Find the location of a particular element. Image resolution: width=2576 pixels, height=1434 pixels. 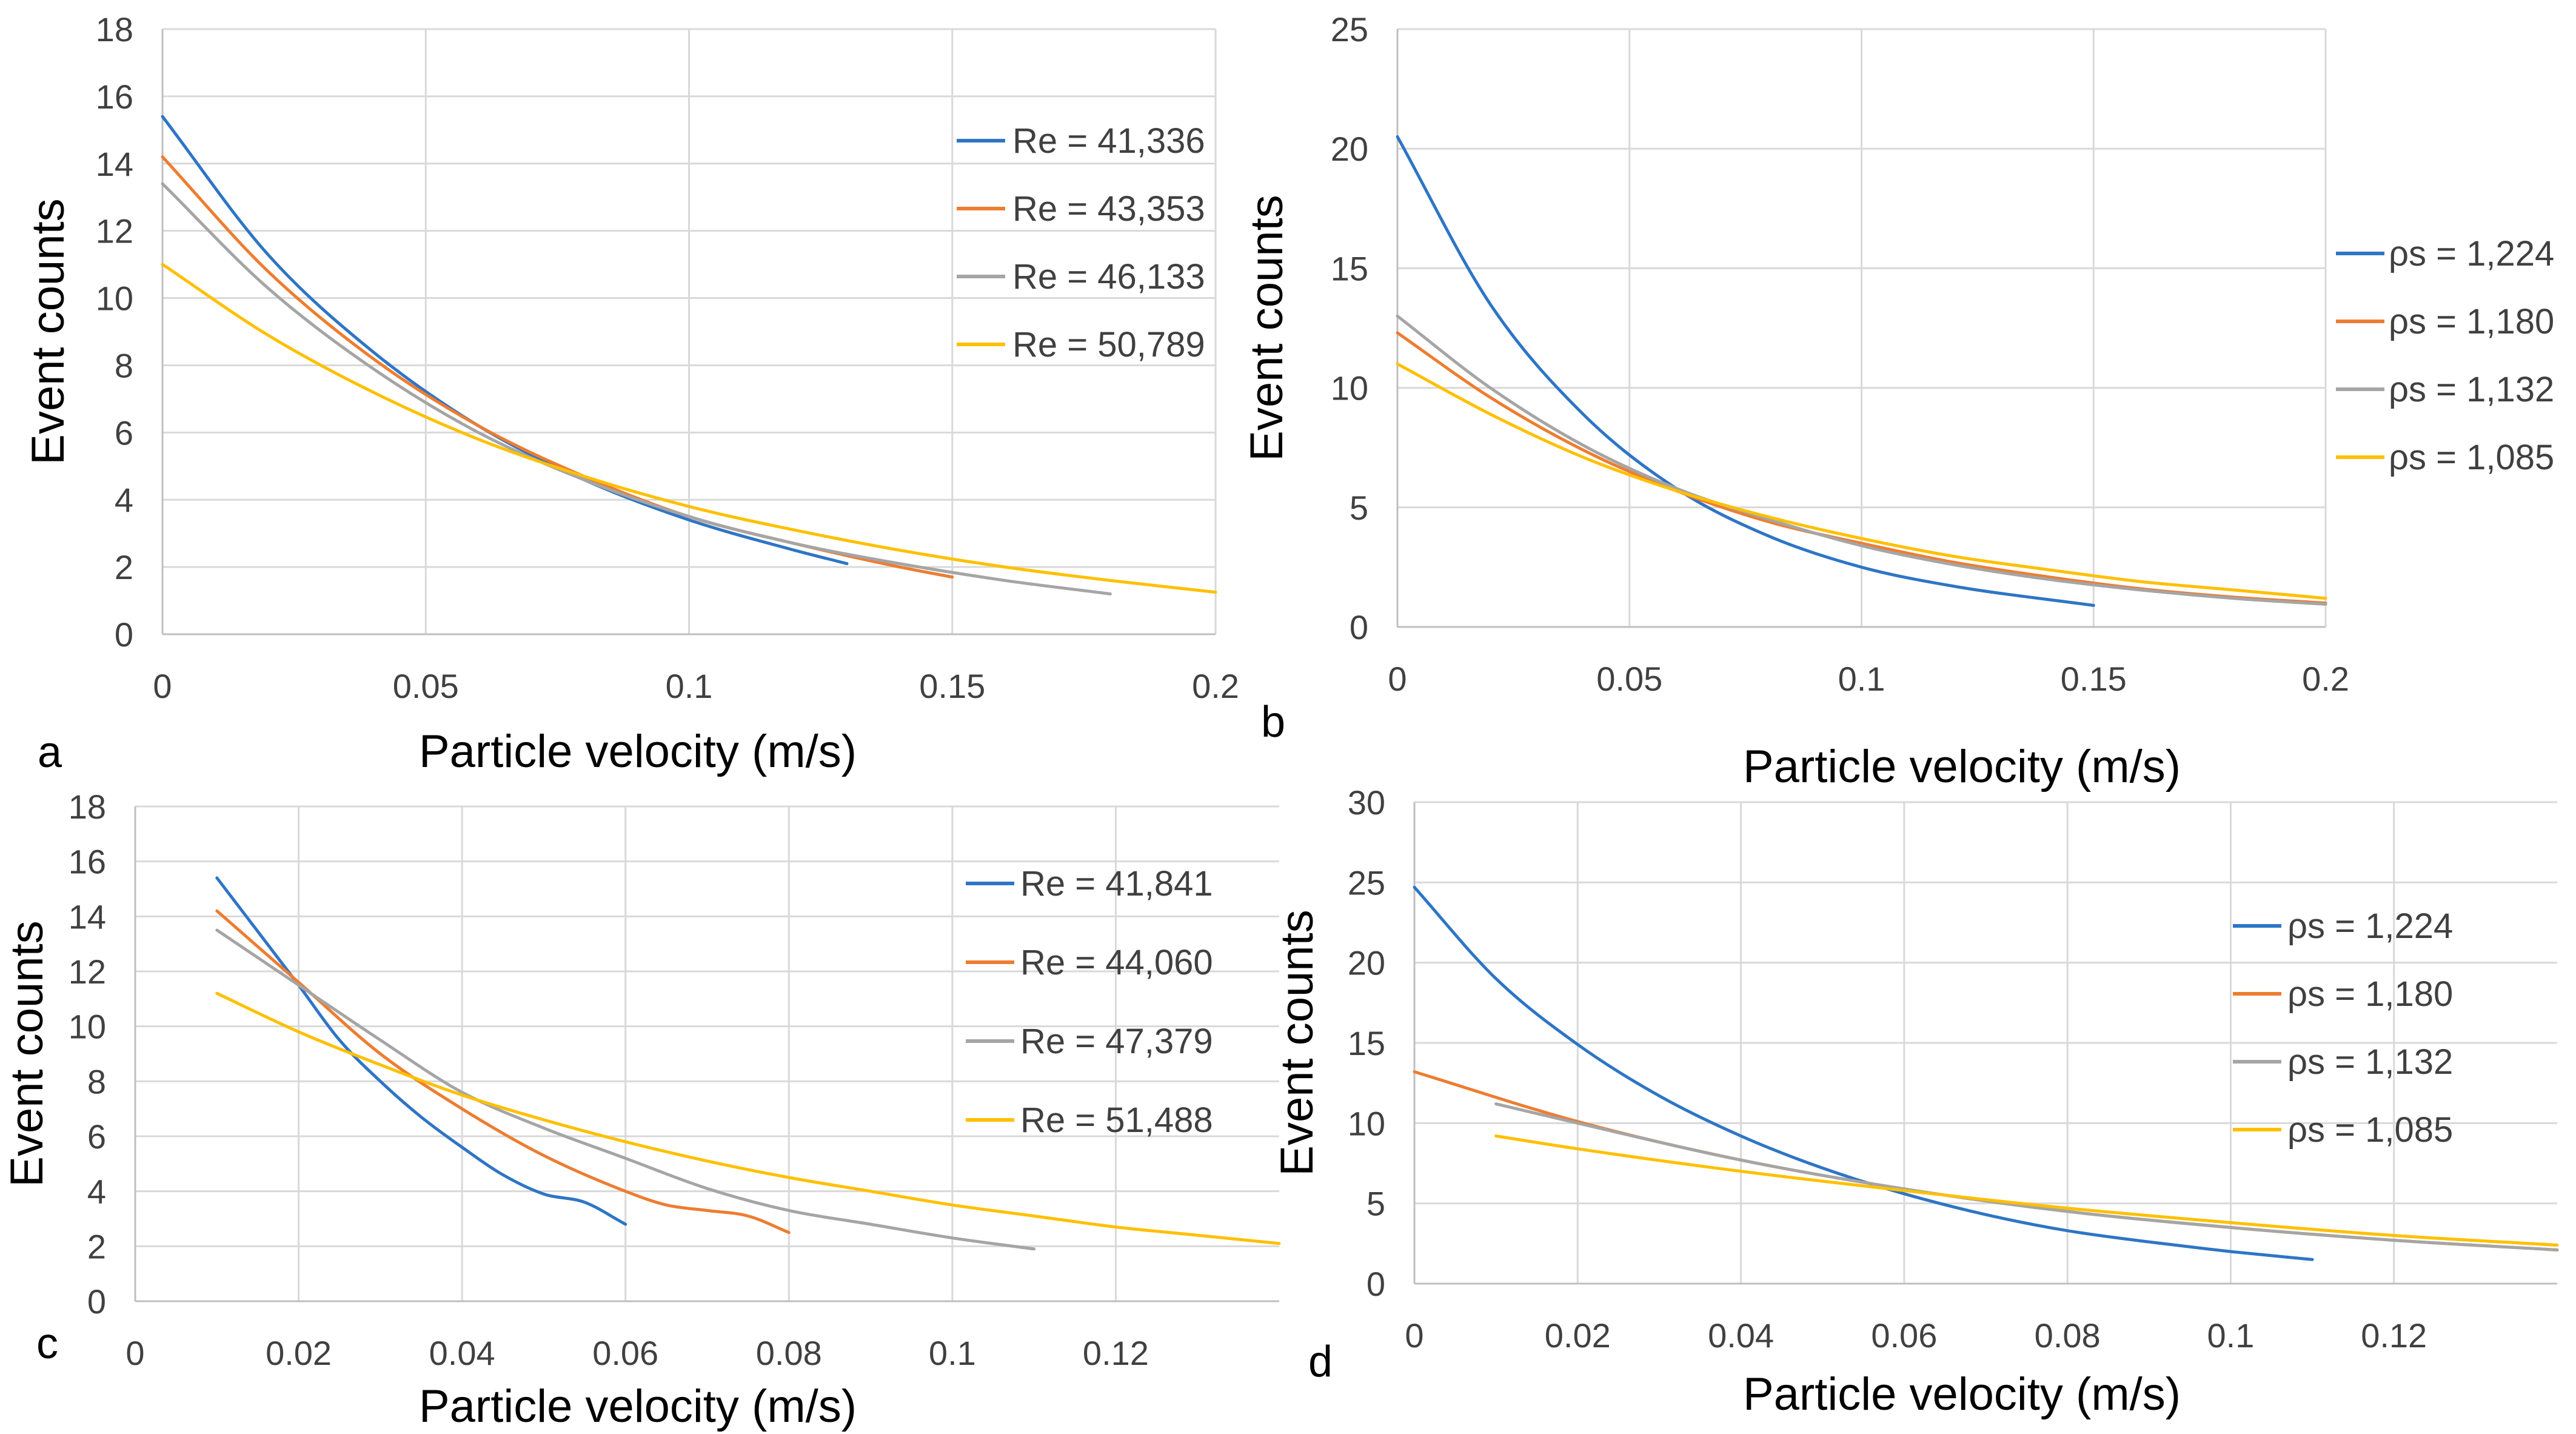

legend-label: Re = 47,379 is located at coordinates (1116, 1041).